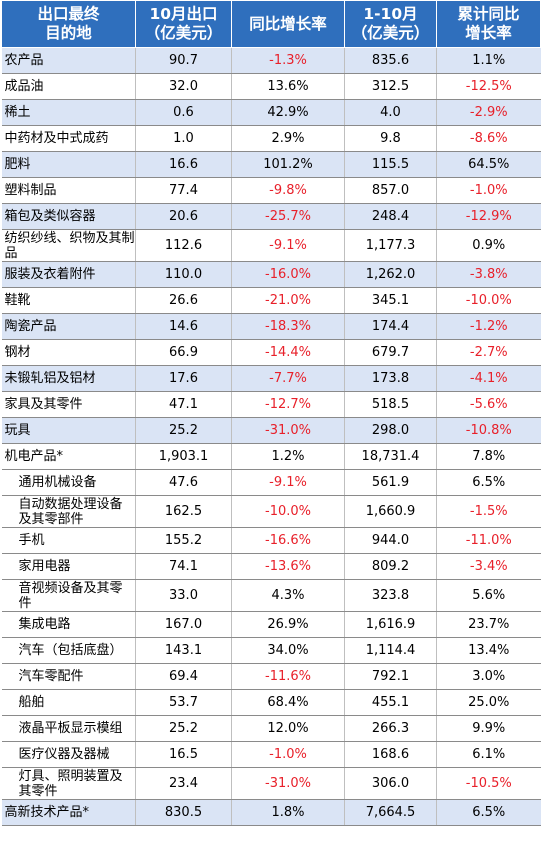  What do you see at coordinates (488, 112) in the screenshot?
I see `cum-growth-cell: -2.9%` at bounding box center [488, 112].